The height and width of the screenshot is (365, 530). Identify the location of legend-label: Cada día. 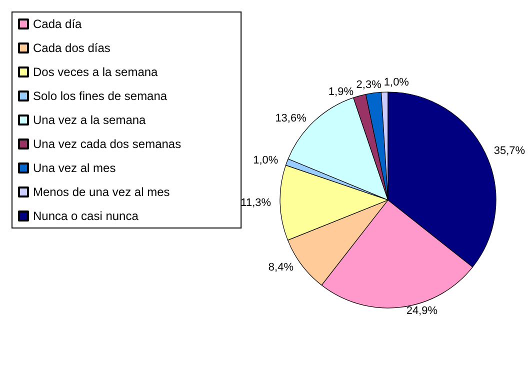
(57, 24).